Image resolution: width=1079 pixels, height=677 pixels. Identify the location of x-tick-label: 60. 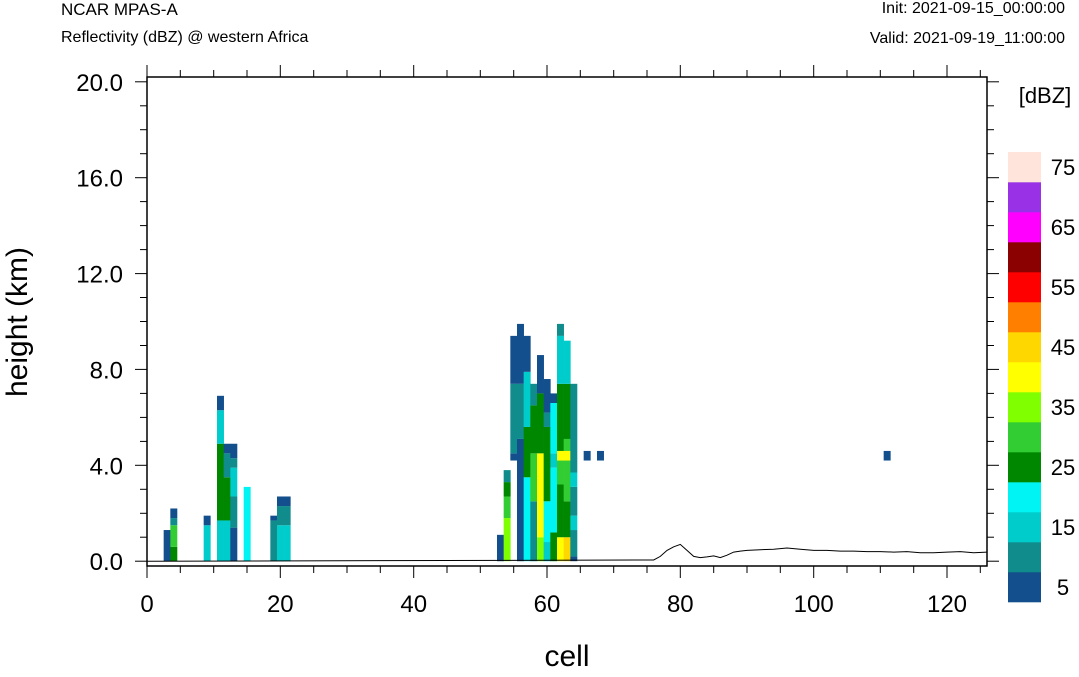
(547, 604).